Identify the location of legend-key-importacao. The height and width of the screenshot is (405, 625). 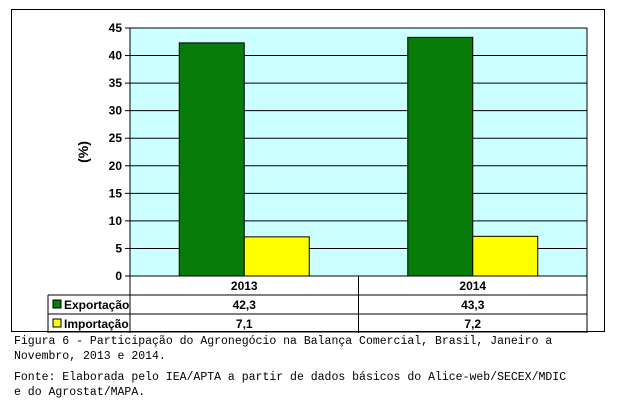
(57, 323).